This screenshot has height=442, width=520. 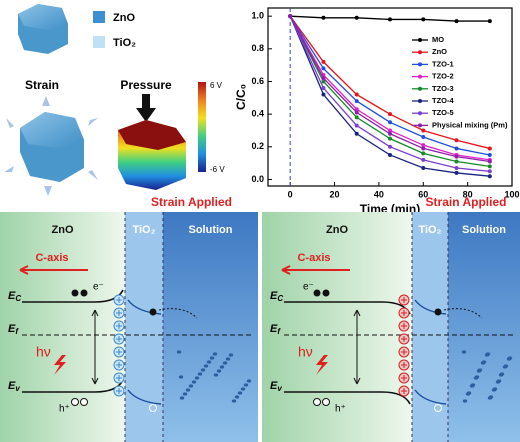 What do you see at coordinates (60, 365) in the screenshot?
I see `lightning` at bounding box center [60, 365].